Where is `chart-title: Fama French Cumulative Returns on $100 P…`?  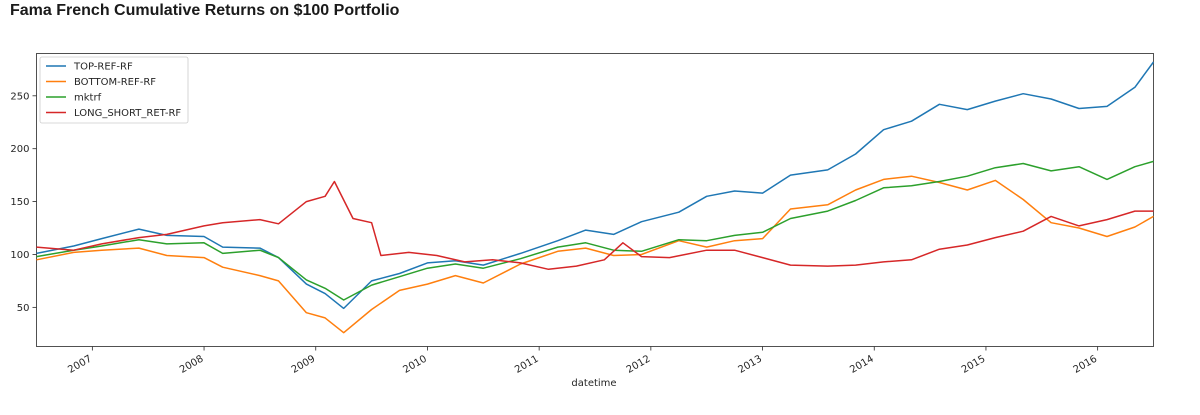
chart-title: Fama French Cumulative Returns on $100 P… is located at coordinates (205, 10).